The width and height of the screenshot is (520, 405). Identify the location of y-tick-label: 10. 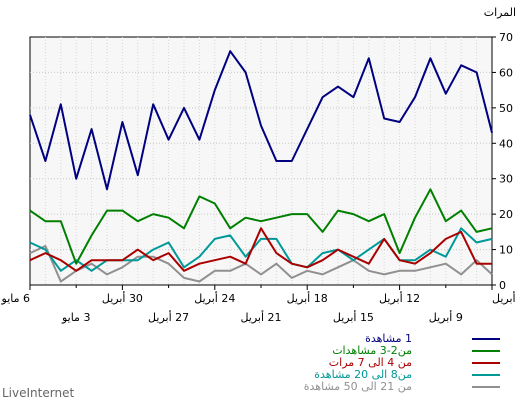
(506, 250).